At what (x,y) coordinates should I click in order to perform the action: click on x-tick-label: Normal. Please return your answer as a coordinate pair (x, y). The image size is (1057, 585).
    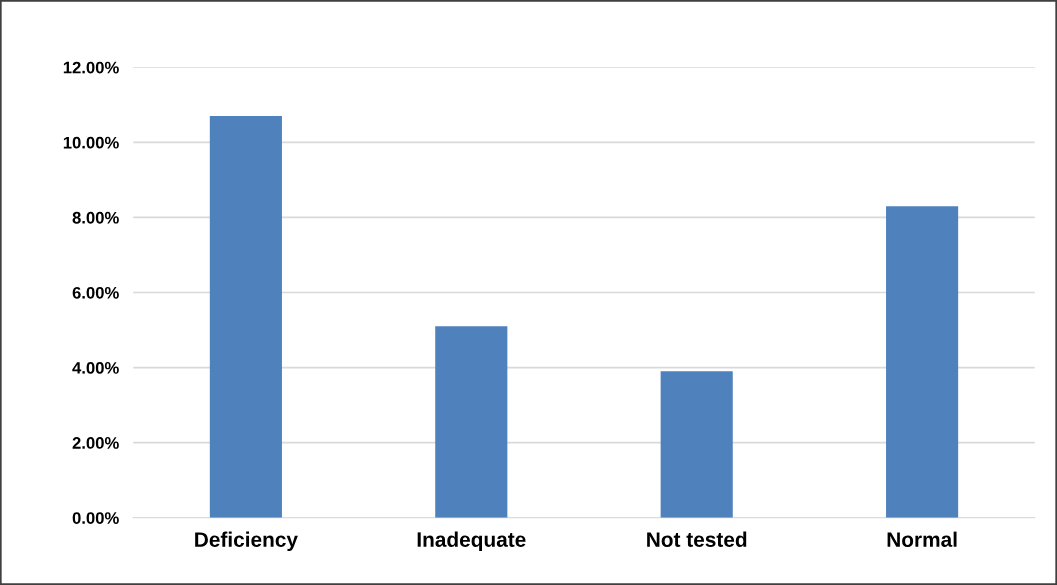
    Looking at the image, I should click on (922, 539).